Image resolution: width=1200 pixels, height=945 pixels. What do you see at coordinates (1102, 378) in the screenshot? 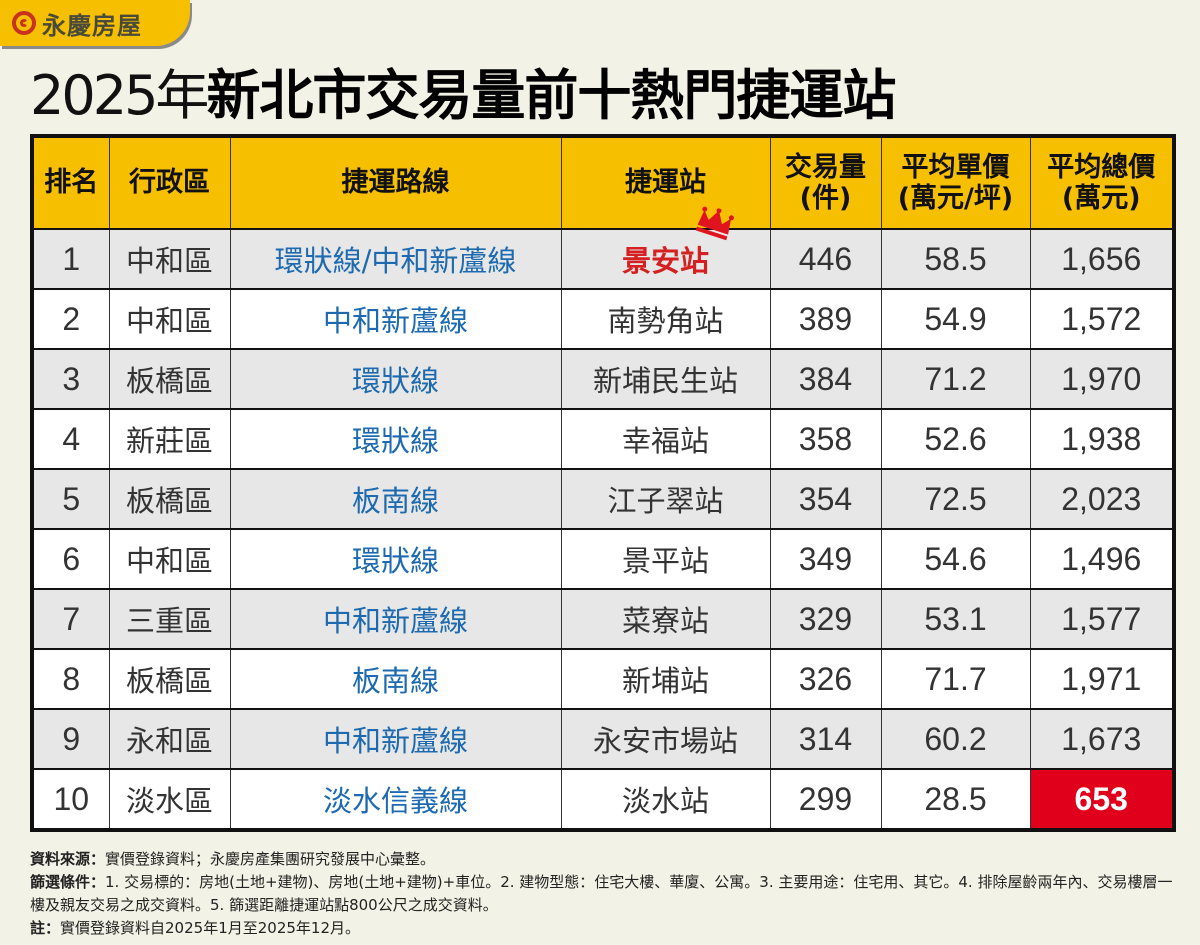
I see `cell-total-price: 1,970` at bounding box center [1102, 378].